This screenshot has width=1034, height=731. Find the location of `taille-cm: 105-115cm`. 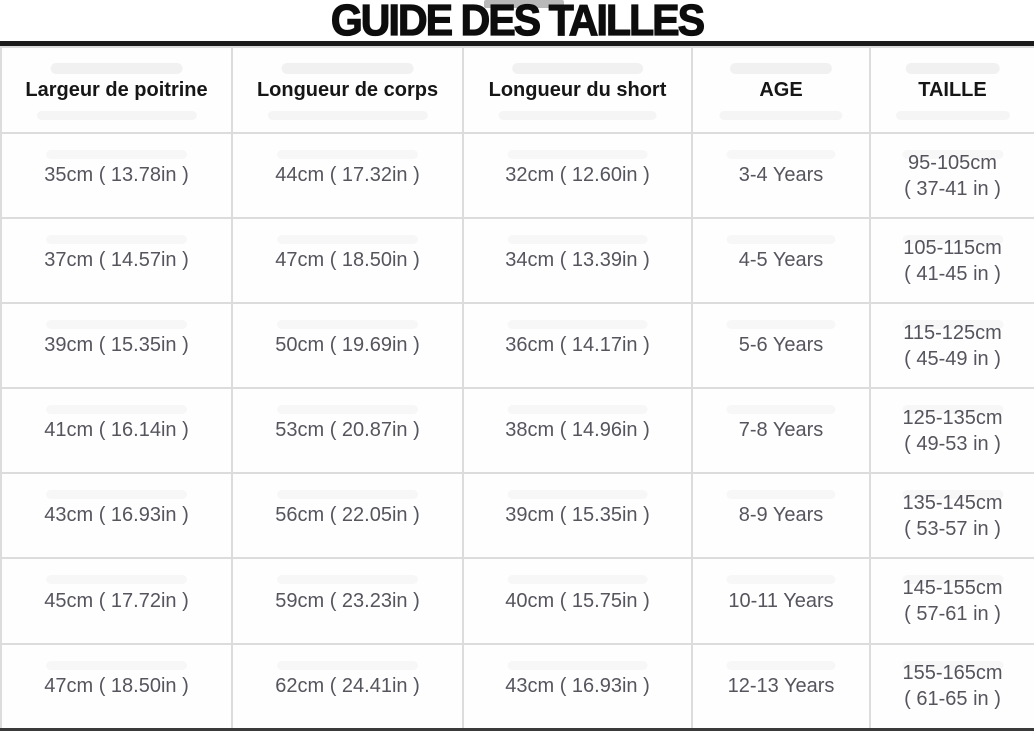

taille-cm: 105-115cm is located at coordinates (952, 247).